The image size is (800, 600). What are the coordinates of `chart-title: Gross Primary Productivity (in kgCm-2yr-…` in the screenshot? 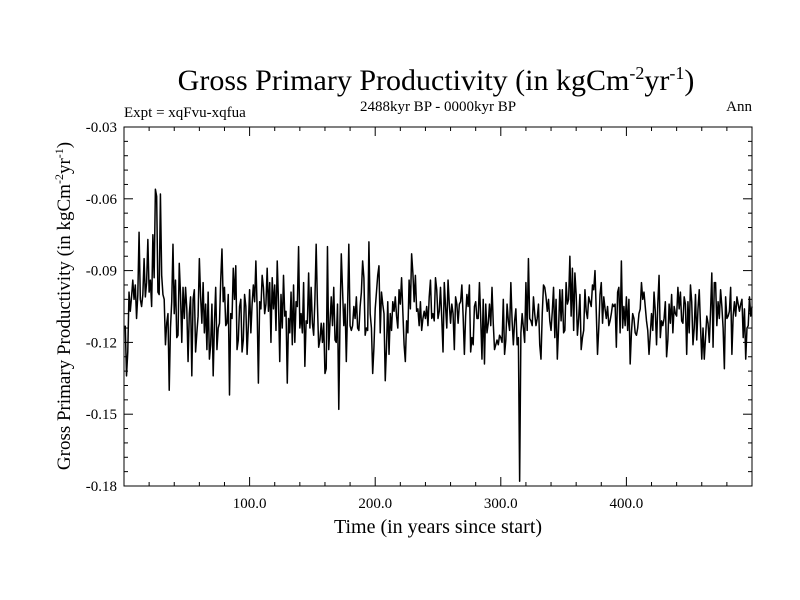 It's located at (436, 80).